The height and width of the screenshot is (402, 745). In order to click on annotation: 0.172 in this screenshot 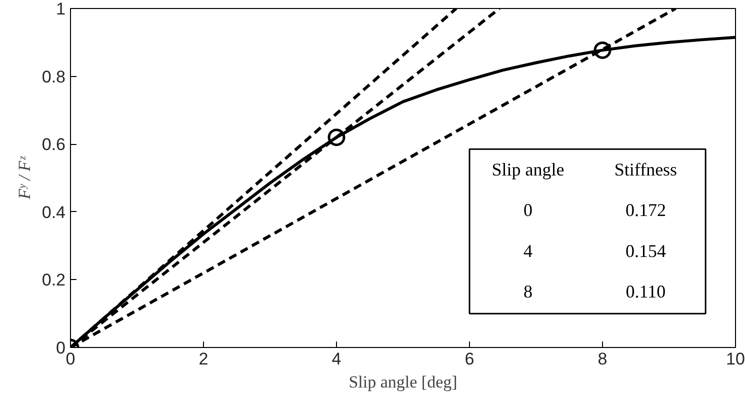, I will do `click(645, 210)`.